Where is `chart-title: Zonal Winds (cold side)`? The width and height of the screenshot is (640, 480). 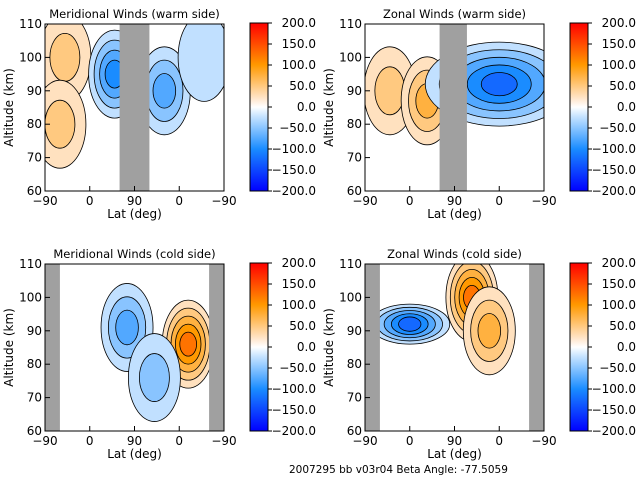 chart-title: Zonal Winds (cold side) is located at coordinates (454, 254).